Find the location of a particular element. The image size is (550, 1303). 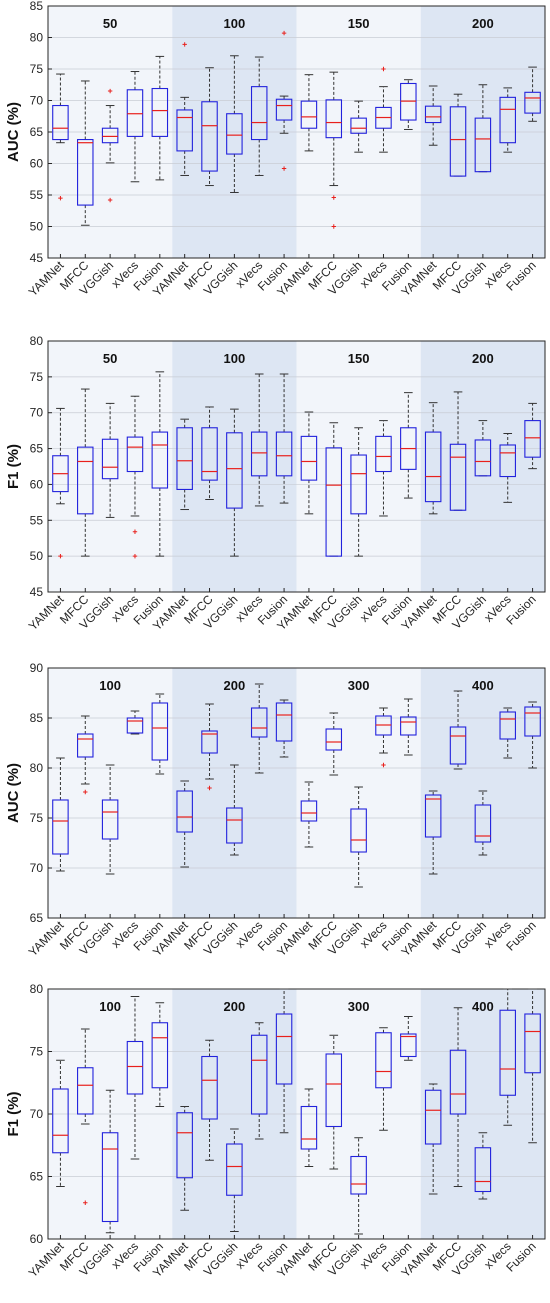

y-tick-label: 55 is located at coordinates (37, 195).